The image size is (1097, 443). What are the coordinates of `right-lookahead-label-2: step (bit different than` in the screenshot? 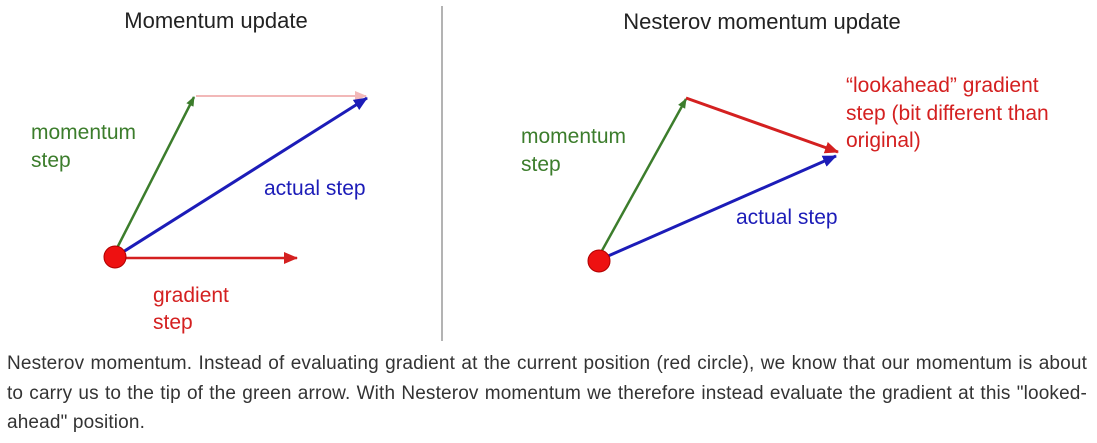 It's located at (947, 113).